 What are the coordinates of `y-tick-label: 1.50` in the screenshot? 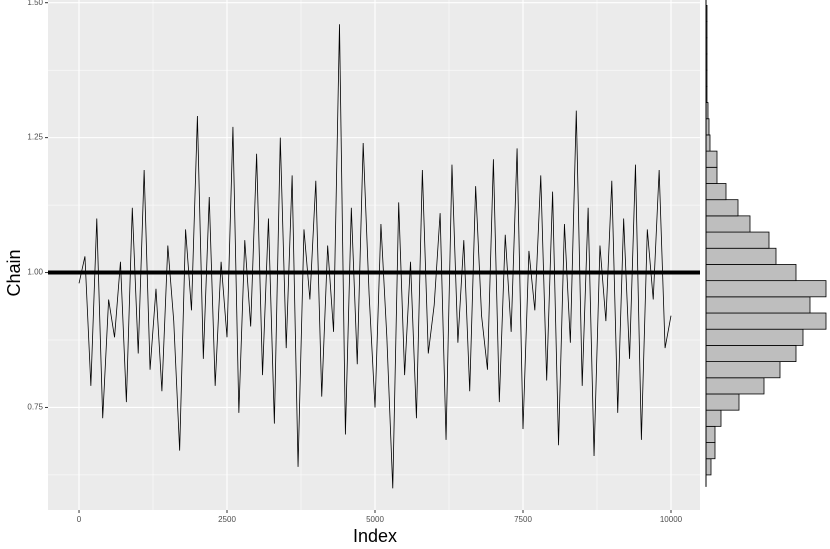 It's located at (35, 3).